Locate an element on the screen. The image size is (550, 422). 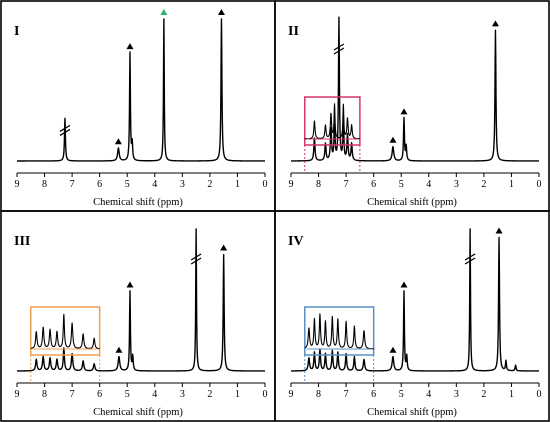
panel-label: IV is located at coordinates (296, 241).